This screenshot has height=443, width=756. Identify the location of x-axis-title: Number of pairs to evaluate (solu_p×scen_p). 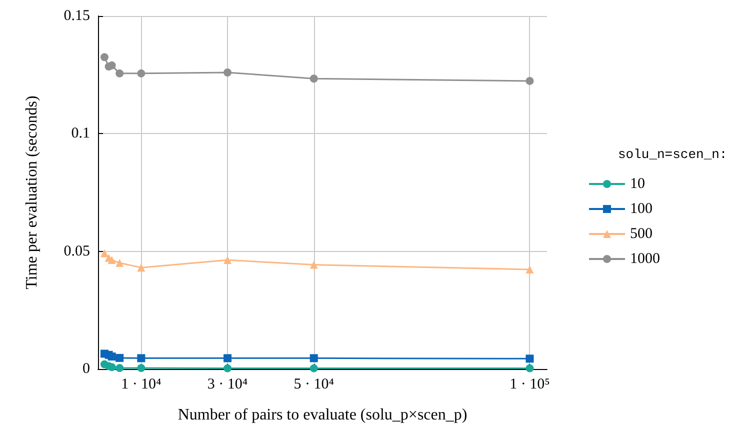
(323, 415).